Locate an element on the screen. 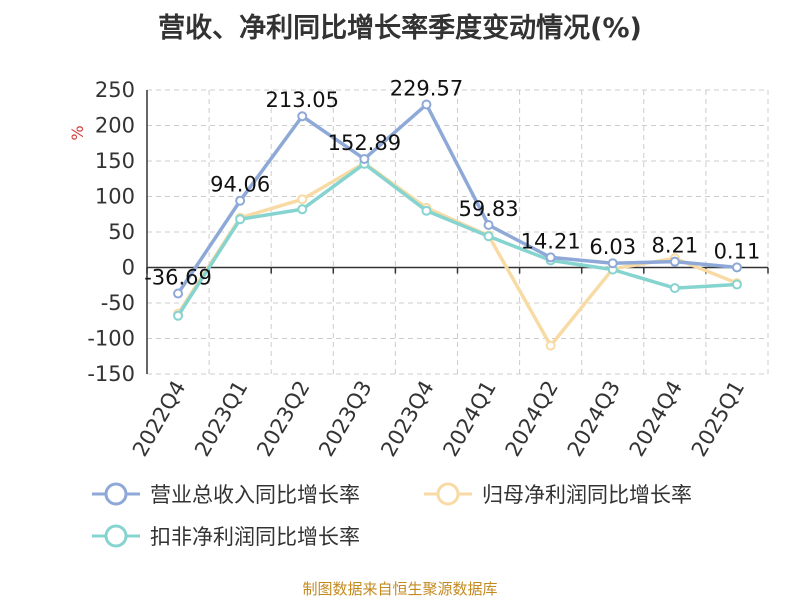 The width and height of the screenshot is (800, 600). data-label: 213.05 is located at coordinates (302, 100).